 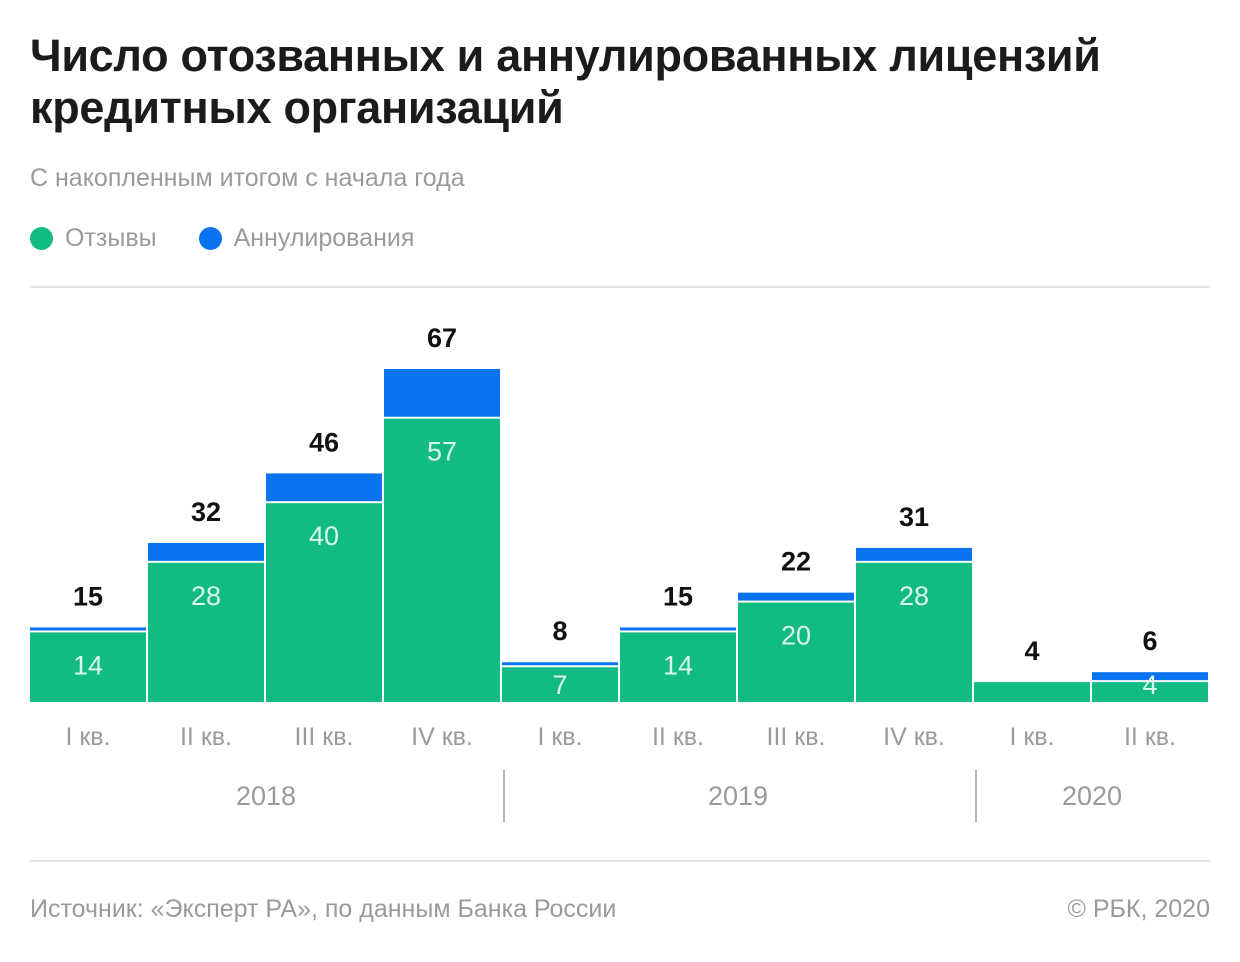 I want to click on year-group-label: 2018, so click(x=266, y=796).